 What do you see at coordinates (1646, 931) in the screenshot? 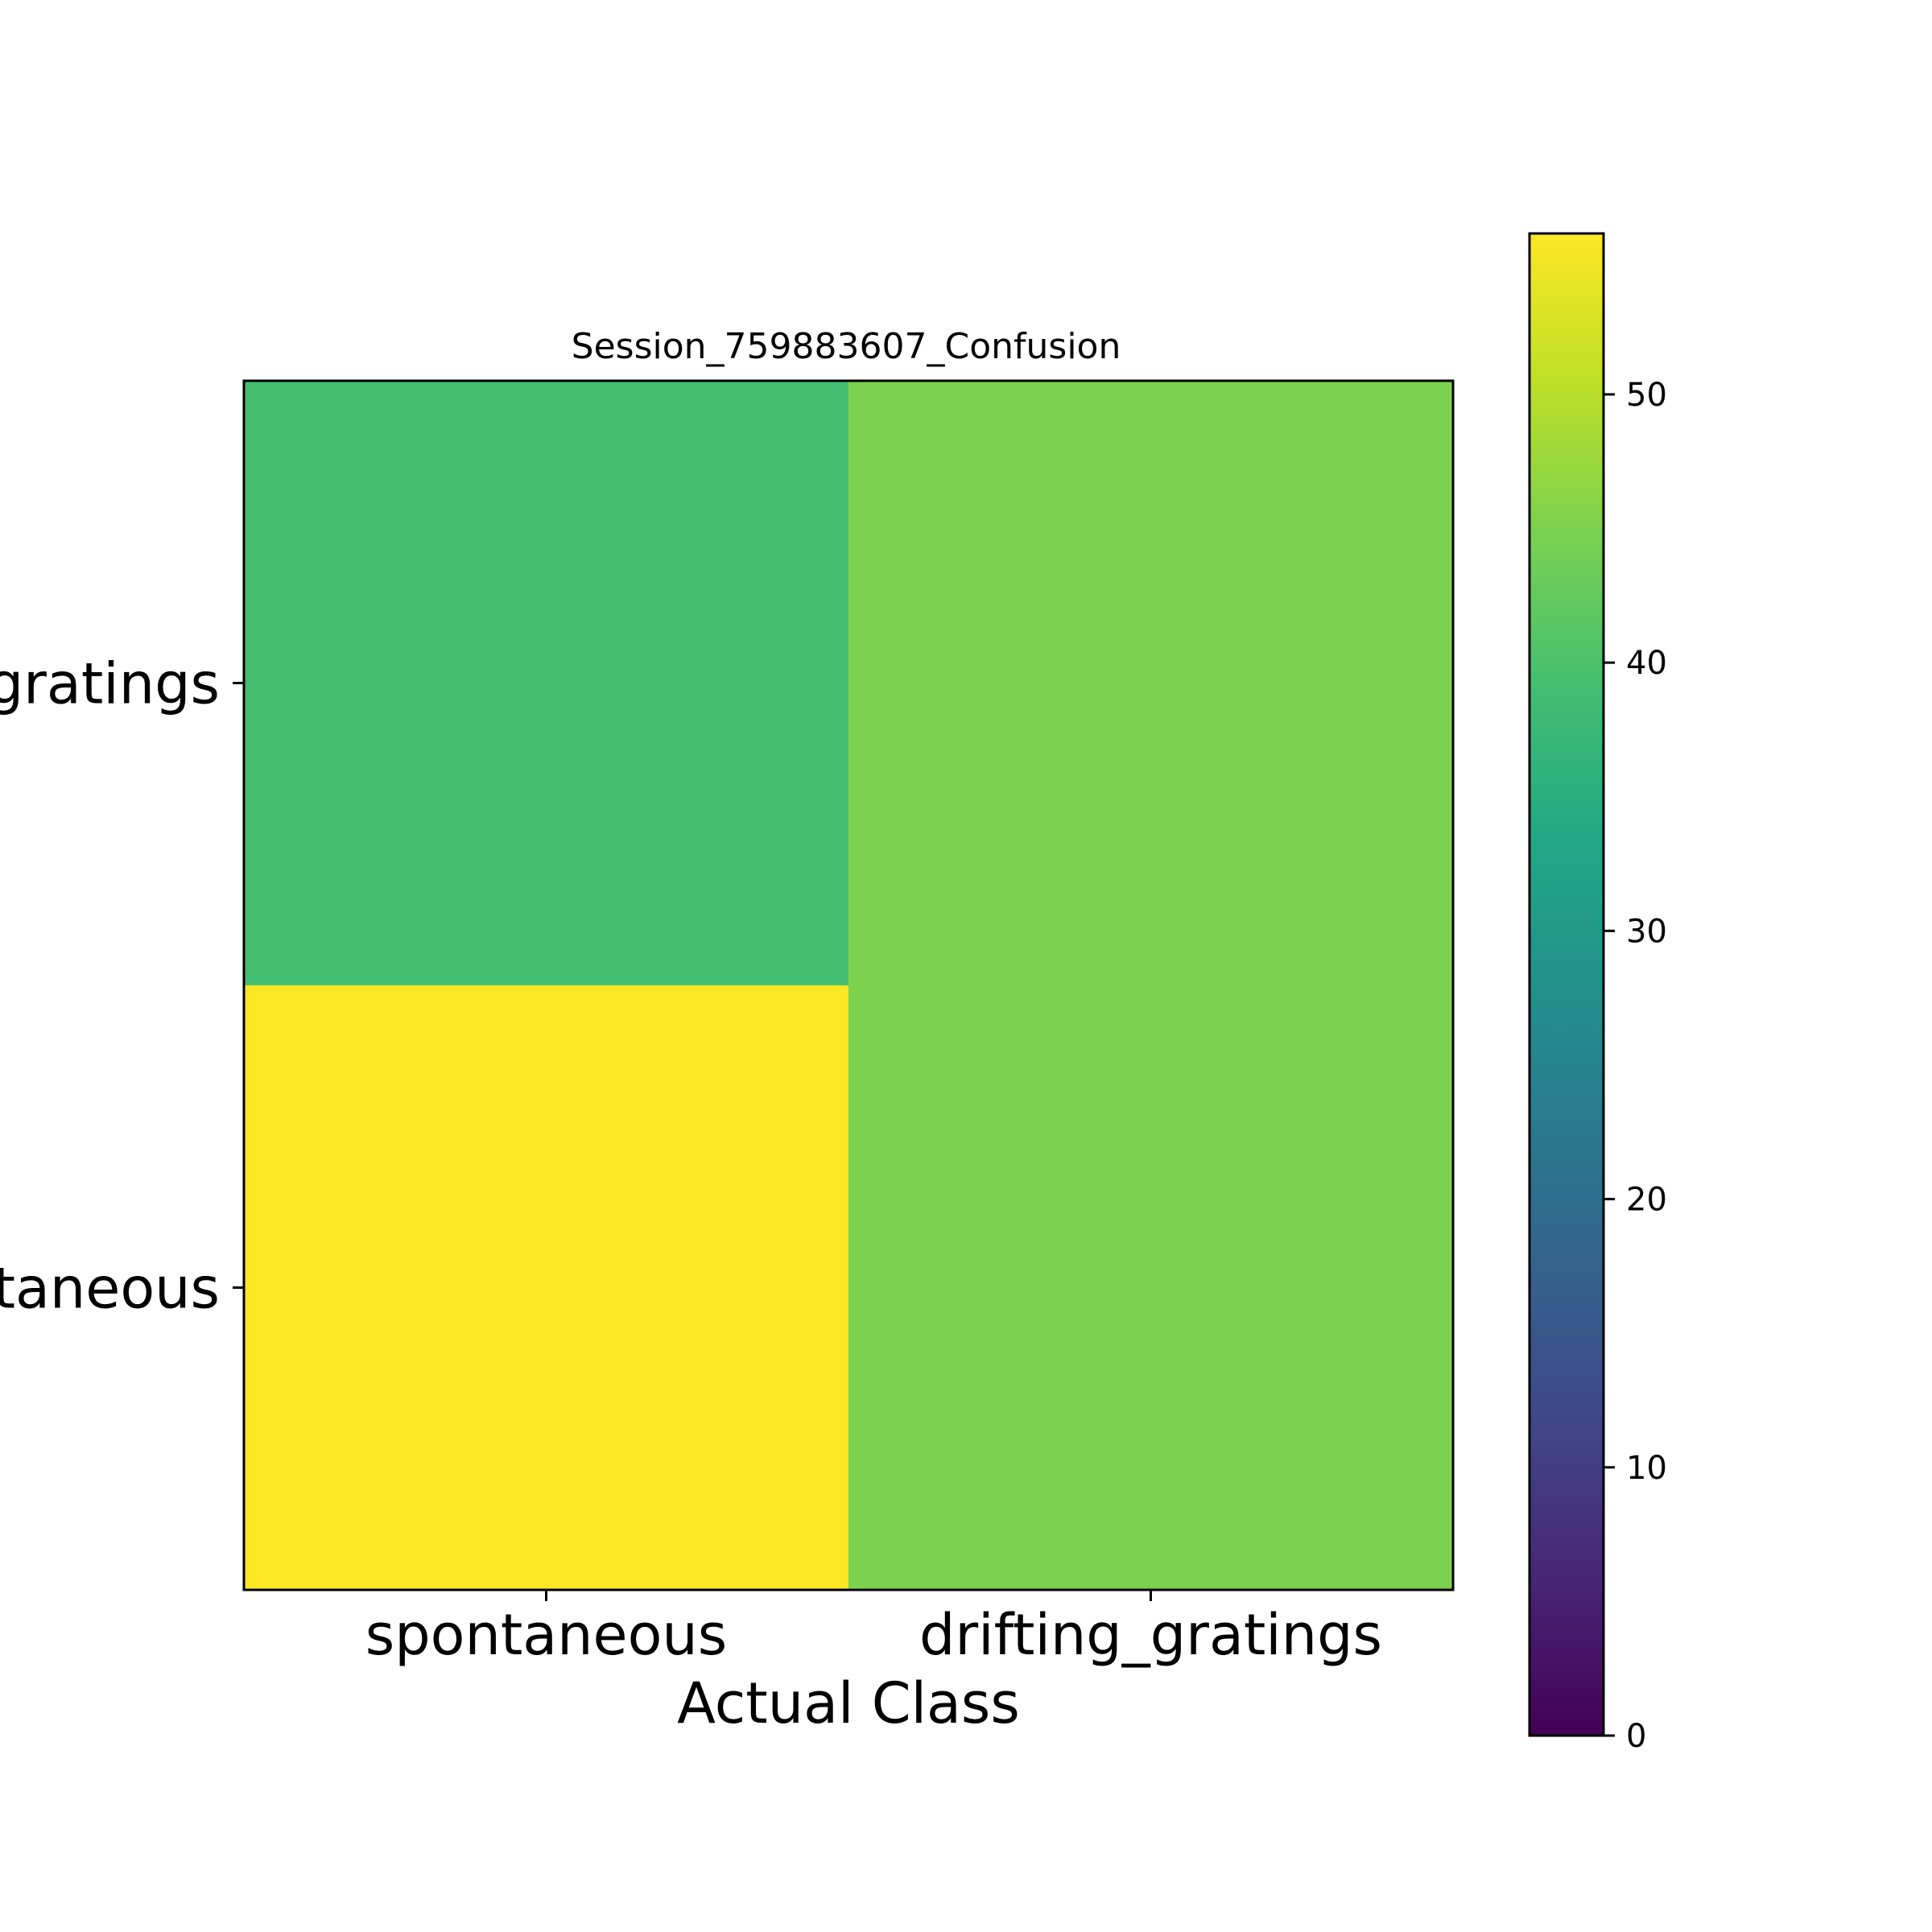
I see `colorbar-tick-label: 30` at bounding box center [1646, 931].